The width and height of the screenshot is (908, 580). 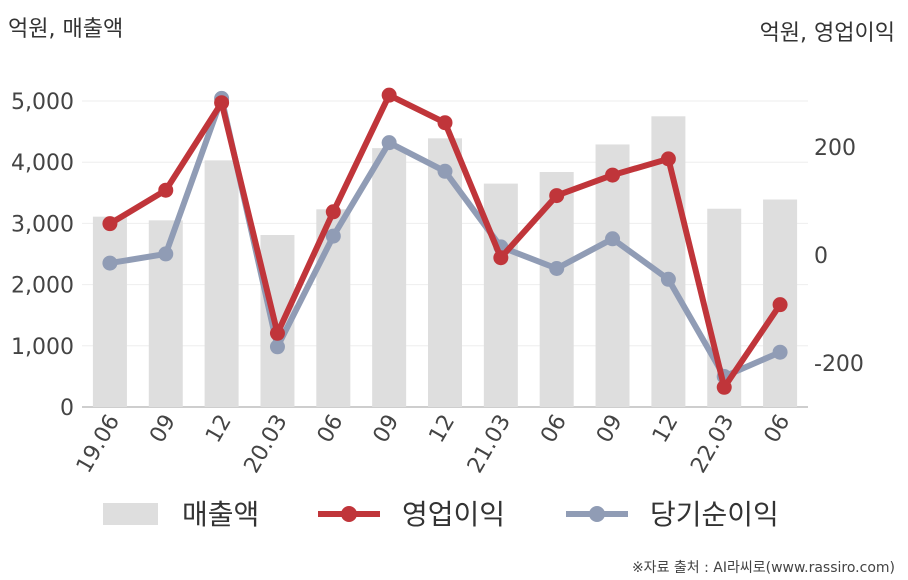 What do you see at coordinates (835, 148) in the screenshot?
I see `right-tick-label: 200` at bounding box center [835, 148].